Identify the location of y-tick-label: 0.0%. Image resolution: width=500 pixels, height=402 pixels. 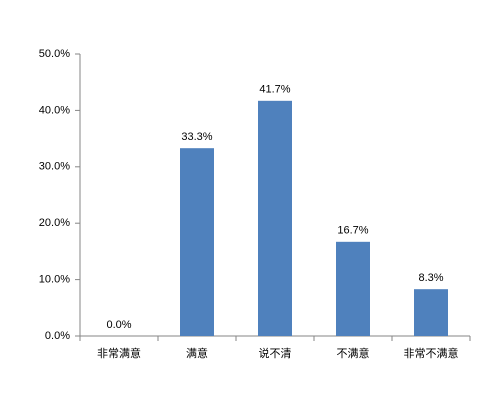
(57, 336).